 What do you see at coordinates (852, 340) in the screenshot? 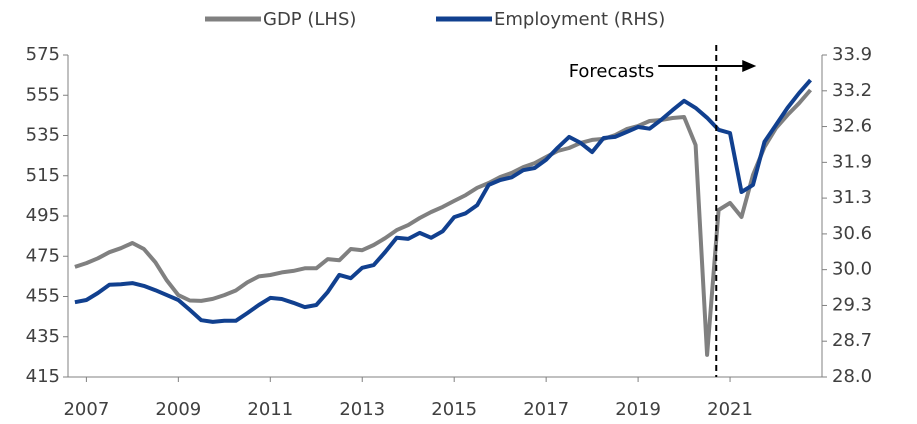
I see `y2-tick-label: 28.7` at bounding box center [852, 340].